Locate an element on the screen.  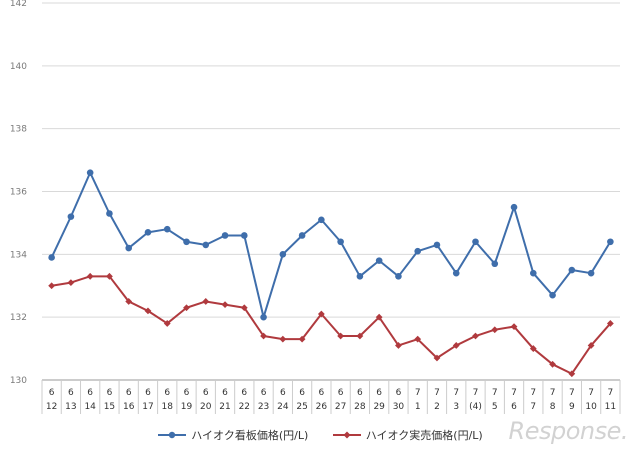
y-tick-label-134: 134 is located at coordinates (18, 255).